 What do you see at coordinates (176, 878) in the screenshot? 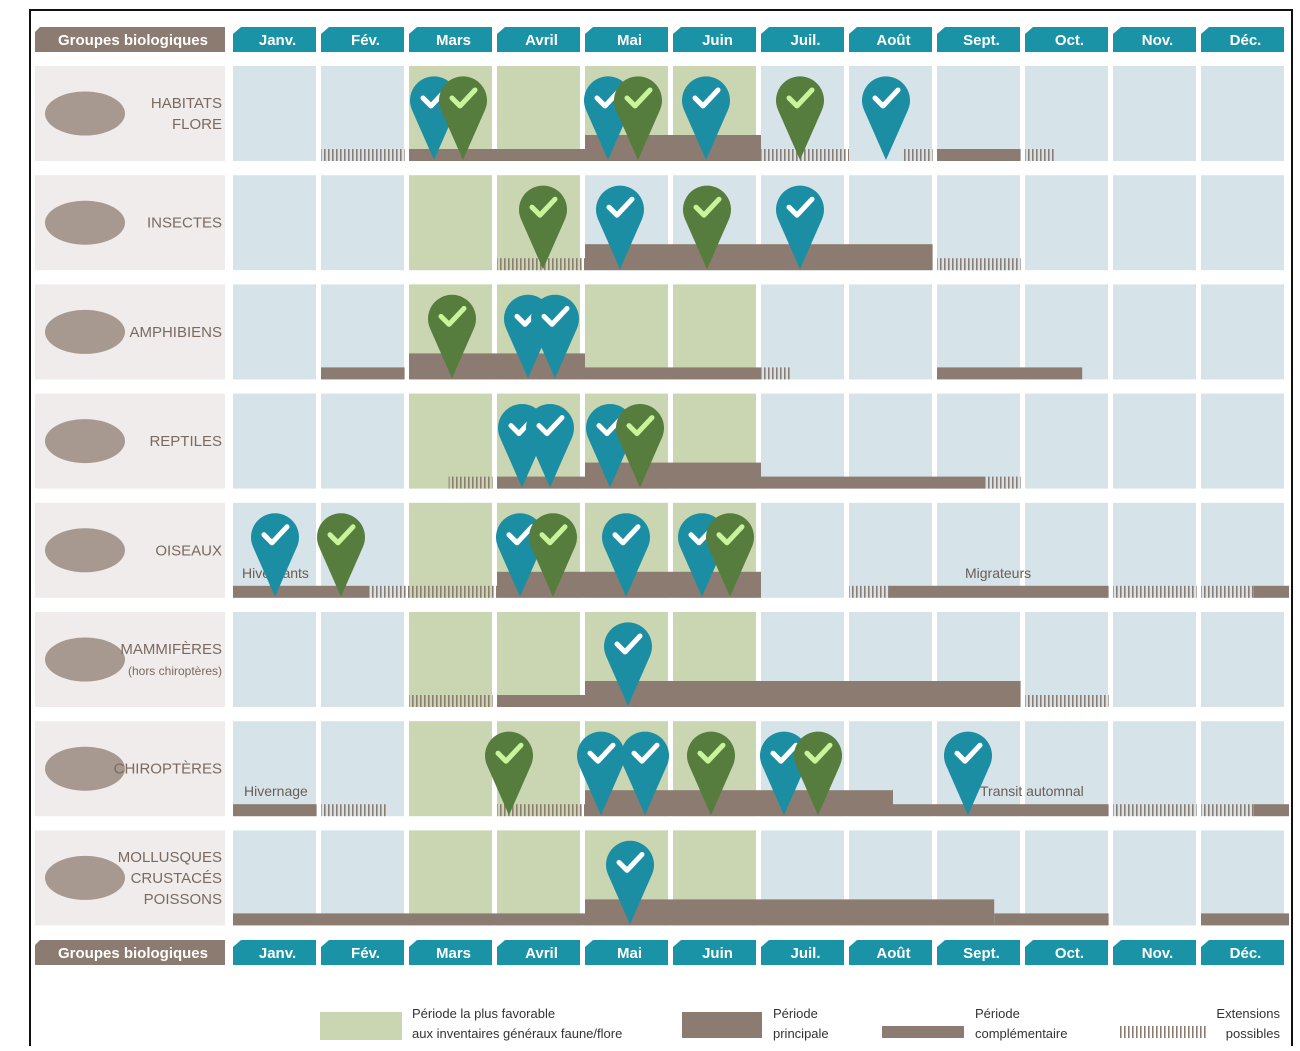
I see `group-label: CRUSTACÉS` at bounding box center [176, 878].